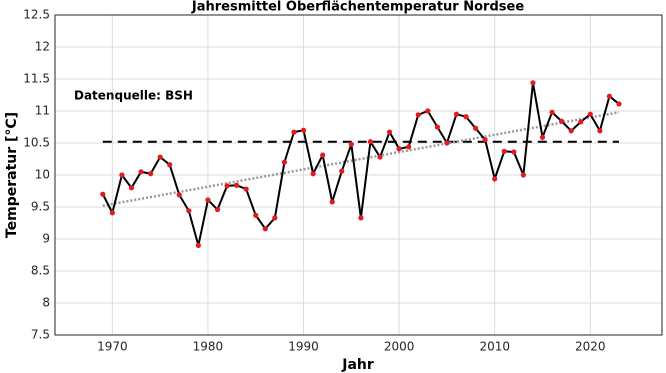  What do you see at coordinates (42, 175) in the screenshot?
I see `y-tick-label: 10` at bounding box center [42, 175].